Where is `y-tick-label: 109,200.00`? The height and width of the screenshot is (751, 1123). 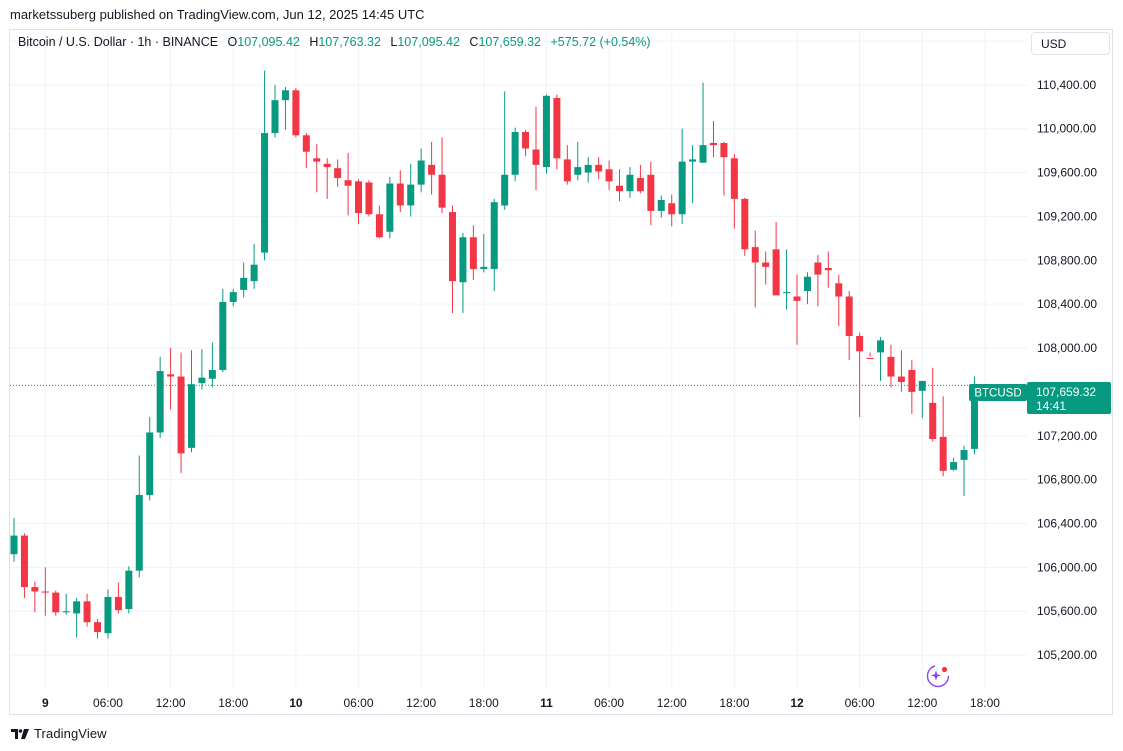
y-tick-label: 109,200.00 is located at coordinates (1067, 216).